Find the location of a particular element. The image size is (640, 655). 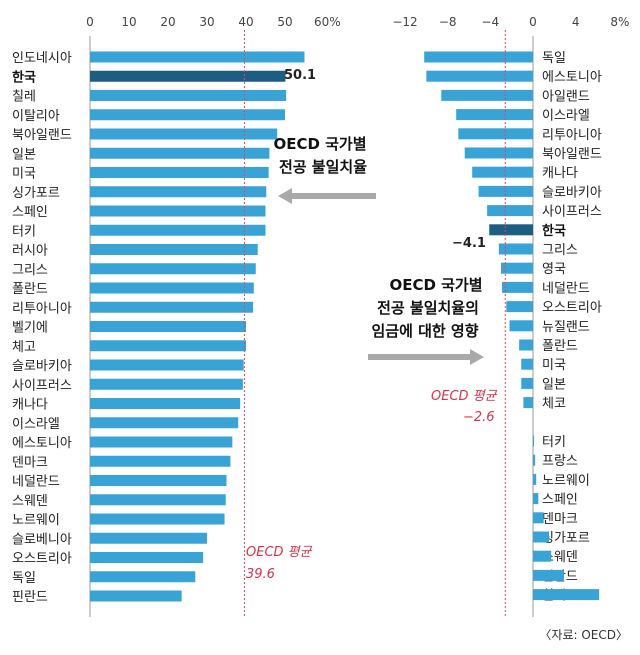

left-category-label: 이스라엘 is located at coordinates (36, 424).